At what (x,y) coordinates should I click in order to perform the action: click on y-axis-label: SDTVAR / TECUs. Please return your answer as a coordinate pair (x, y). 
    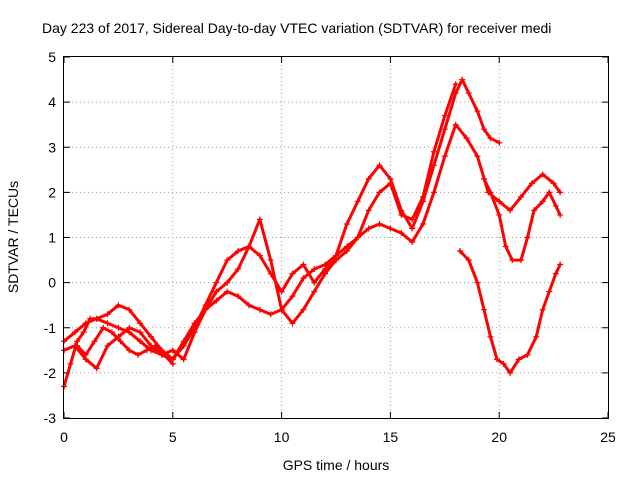
    Looking at the image, I should click on (13, 237).